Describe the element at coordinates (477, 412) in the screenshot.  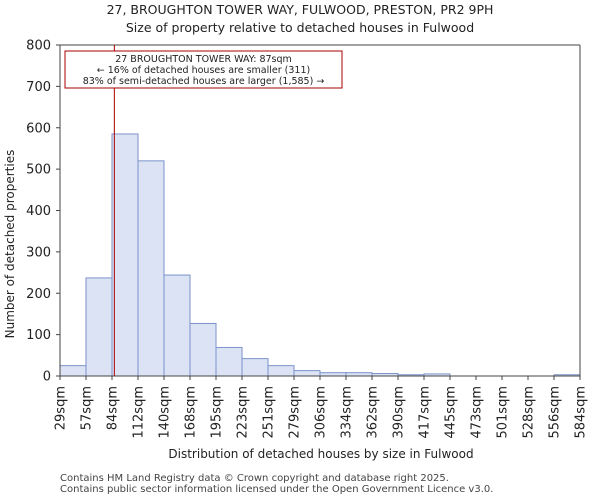
I see `x-tick-label-473sqm: 473sqm` at that location.